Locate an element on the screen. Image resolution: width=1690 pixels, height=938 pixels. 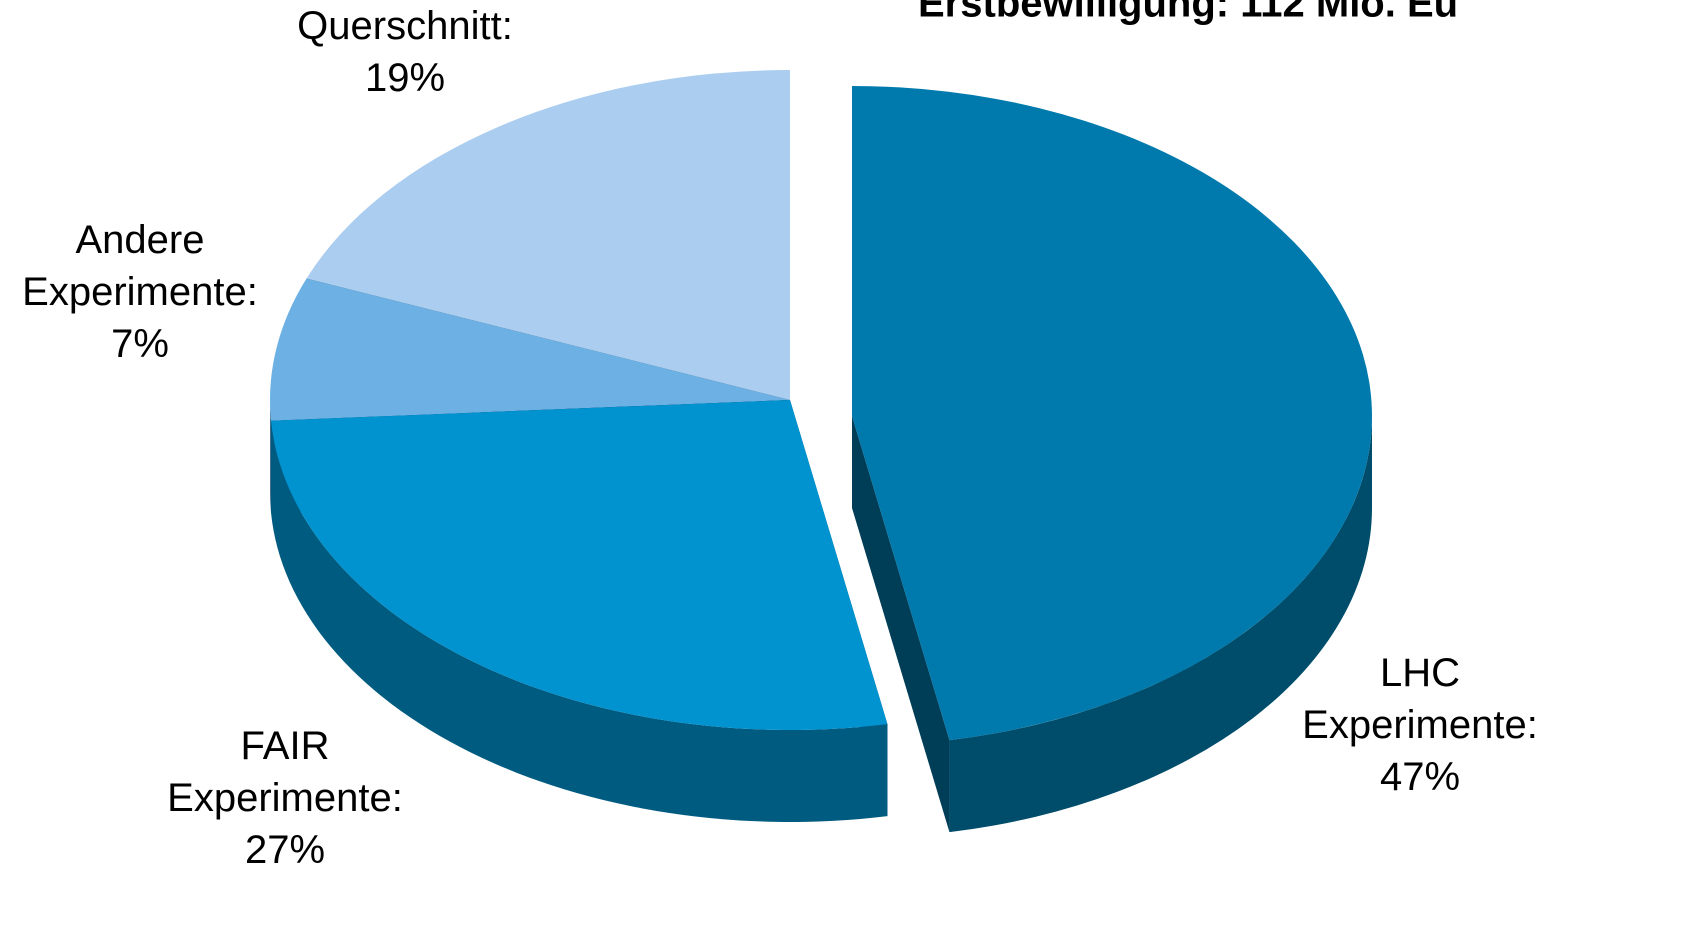
category-label: Querschnitt: is located at coordinates (405, 26).